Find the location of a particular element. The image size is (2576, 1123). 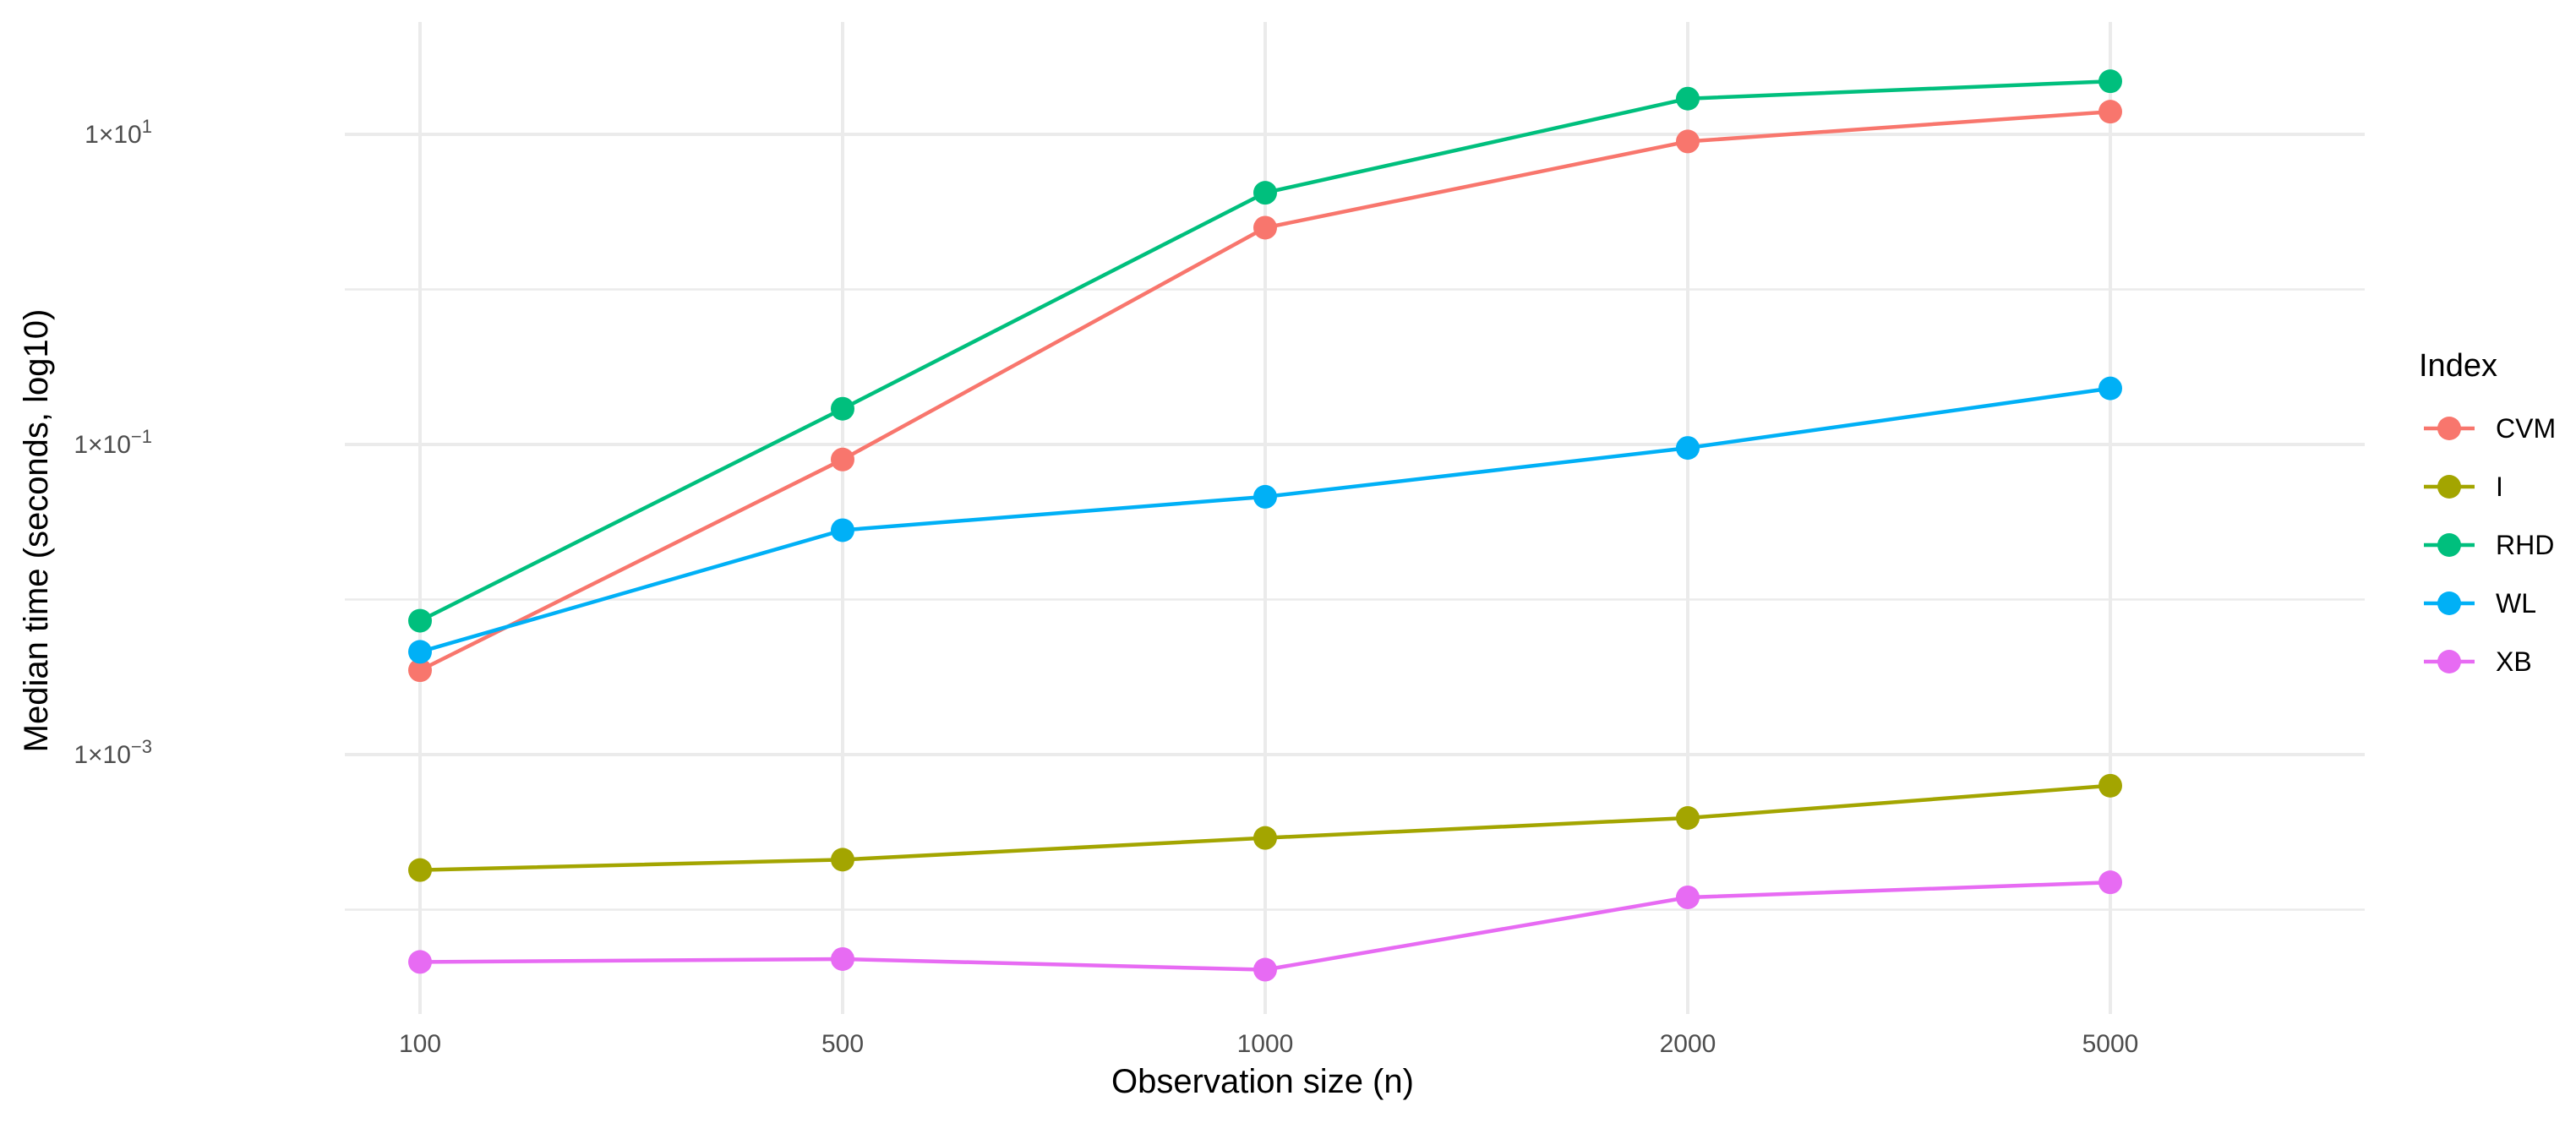

x-tick-label-1000: 1000 is located at coordinates (1265, 1044).